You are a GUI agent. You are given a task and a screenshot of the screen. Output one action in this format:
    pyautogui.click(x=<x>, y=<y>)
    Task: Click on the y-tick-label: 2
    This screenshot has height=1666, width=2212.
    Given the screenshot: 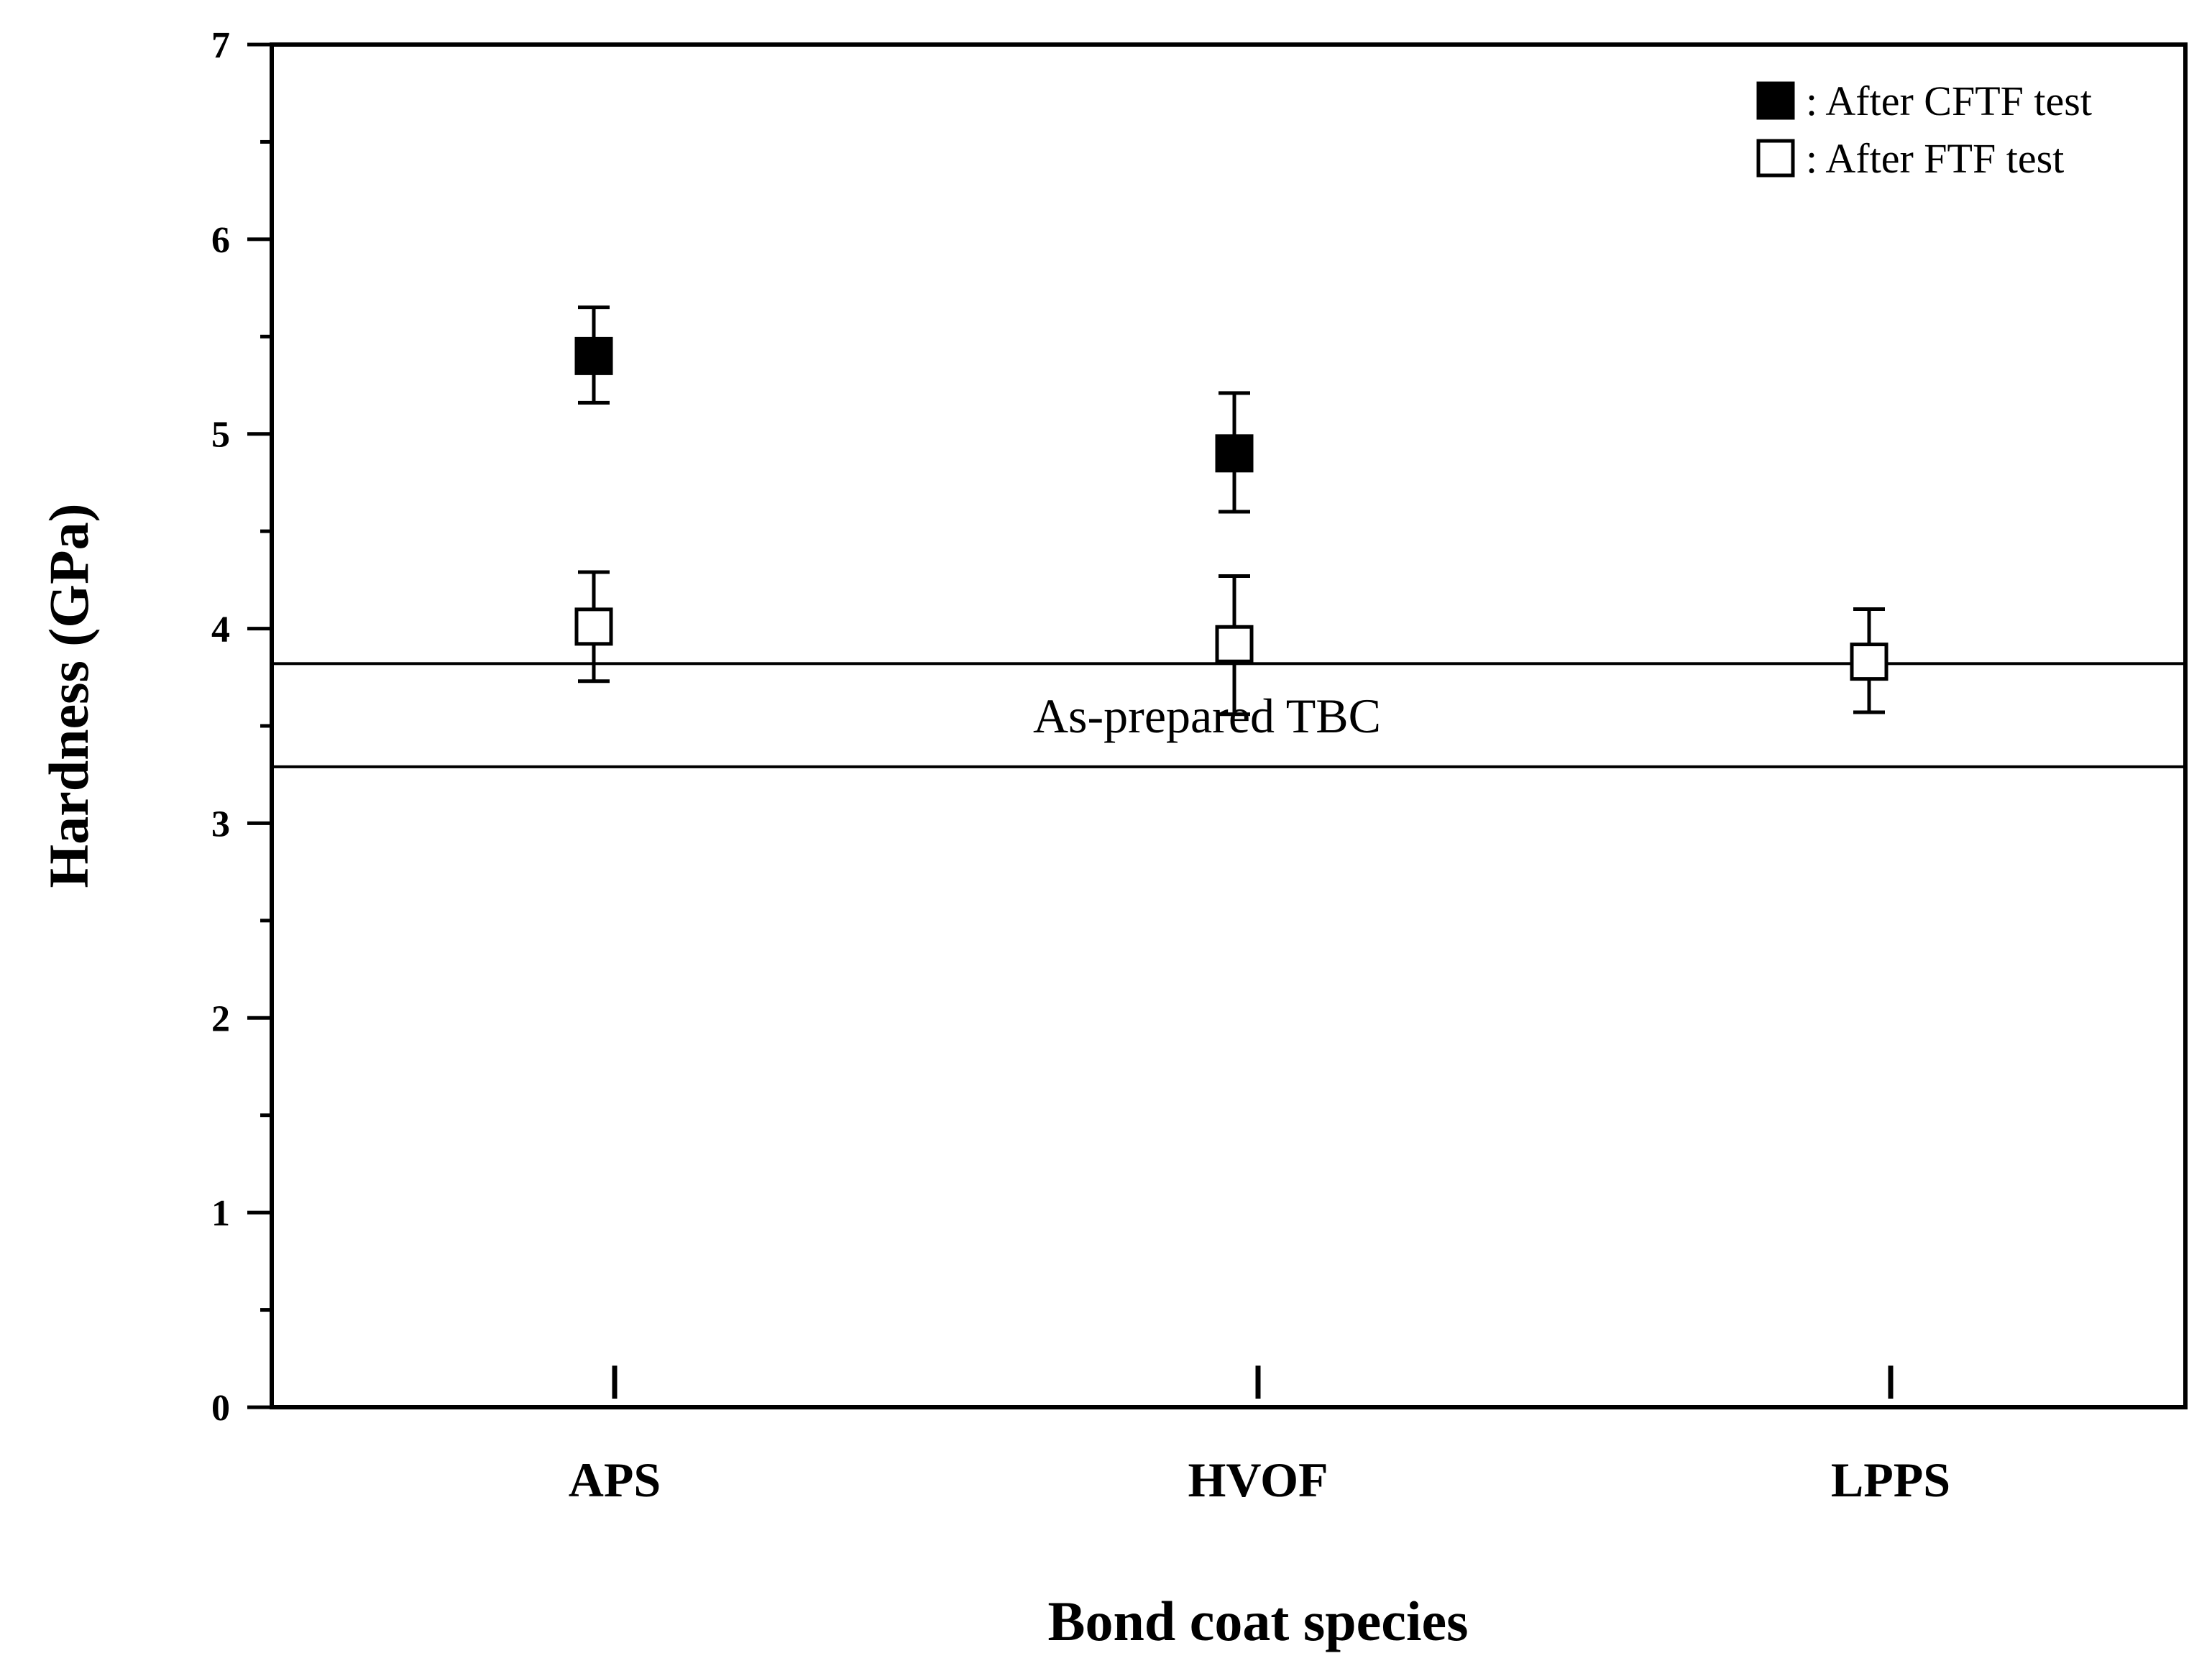 What is the action you would take?
    pyautogui.click(x=220, y=1019)
    